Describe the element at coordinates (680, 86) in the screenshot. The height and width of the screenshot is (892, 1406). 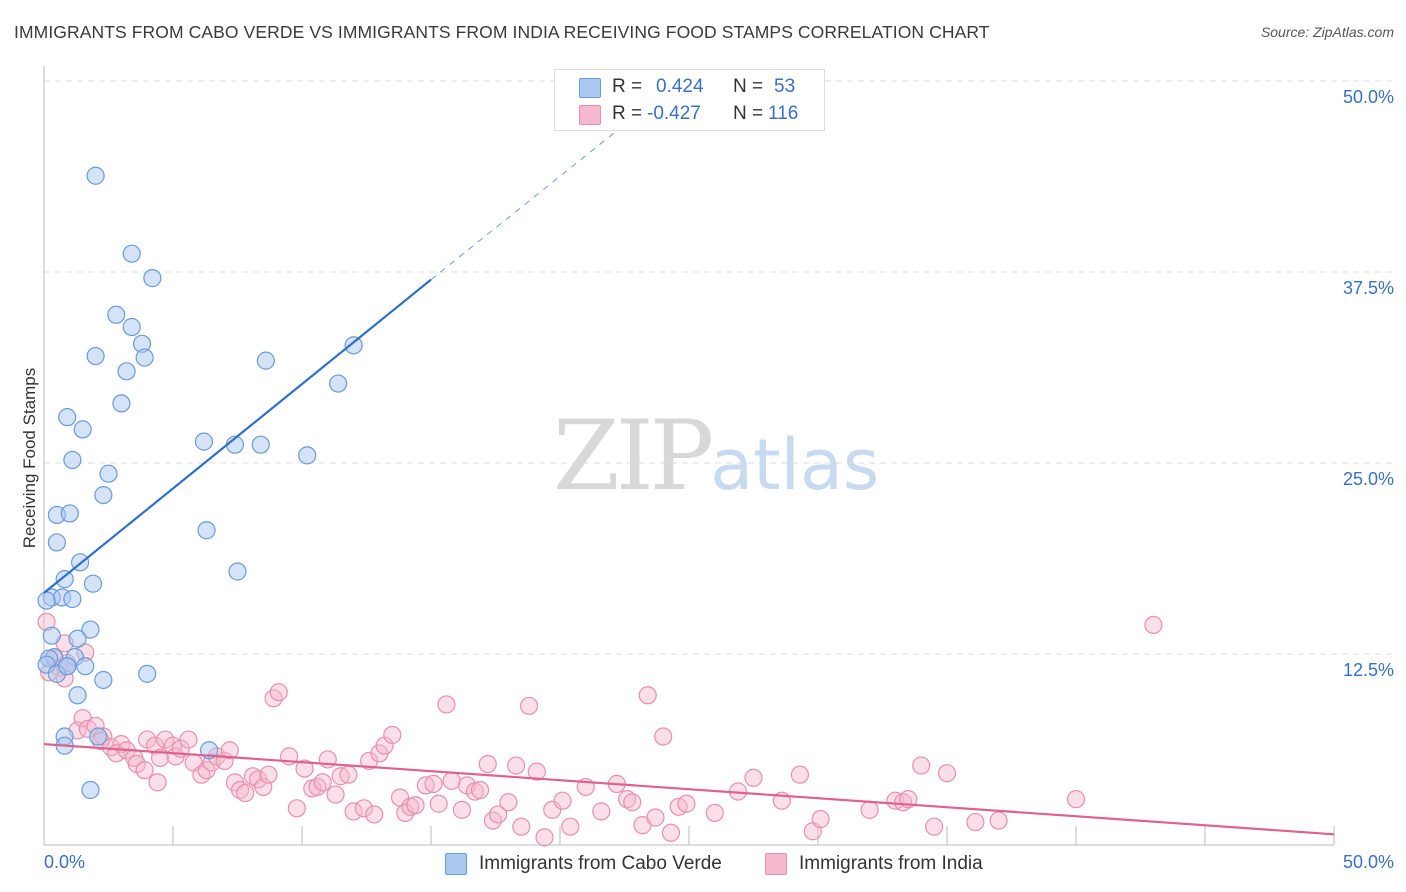
I see `legend-r-value: 0.424` at that location.